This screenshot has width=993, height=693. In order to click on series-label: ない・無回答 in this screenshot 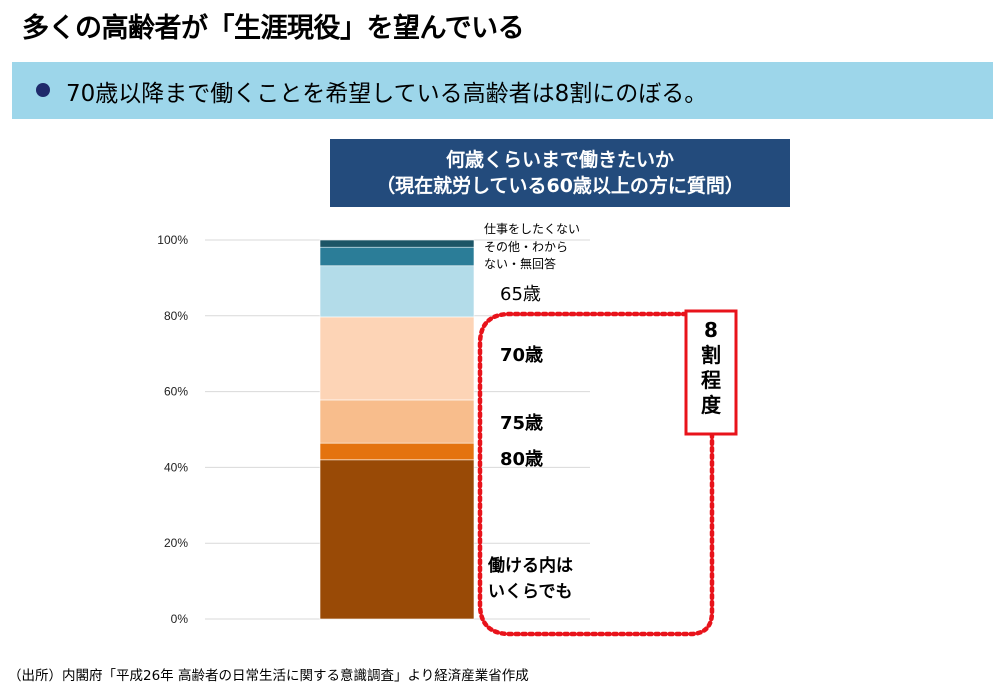, I will do `click(520, 263)`.